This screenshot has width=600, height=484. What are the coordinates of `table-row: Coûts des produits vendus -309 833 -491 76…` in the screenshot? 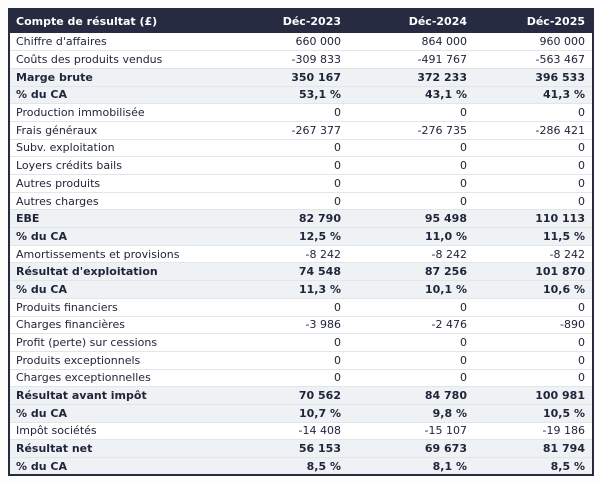 It's located at (301, 59).